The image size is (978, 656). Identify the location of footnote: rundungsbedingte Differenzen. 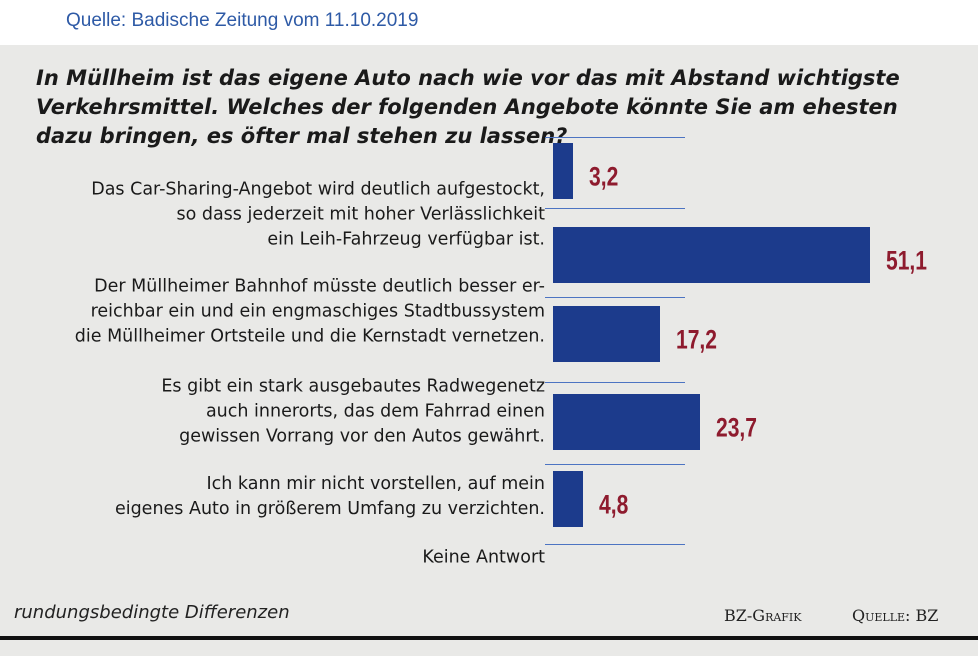
(152, 612).